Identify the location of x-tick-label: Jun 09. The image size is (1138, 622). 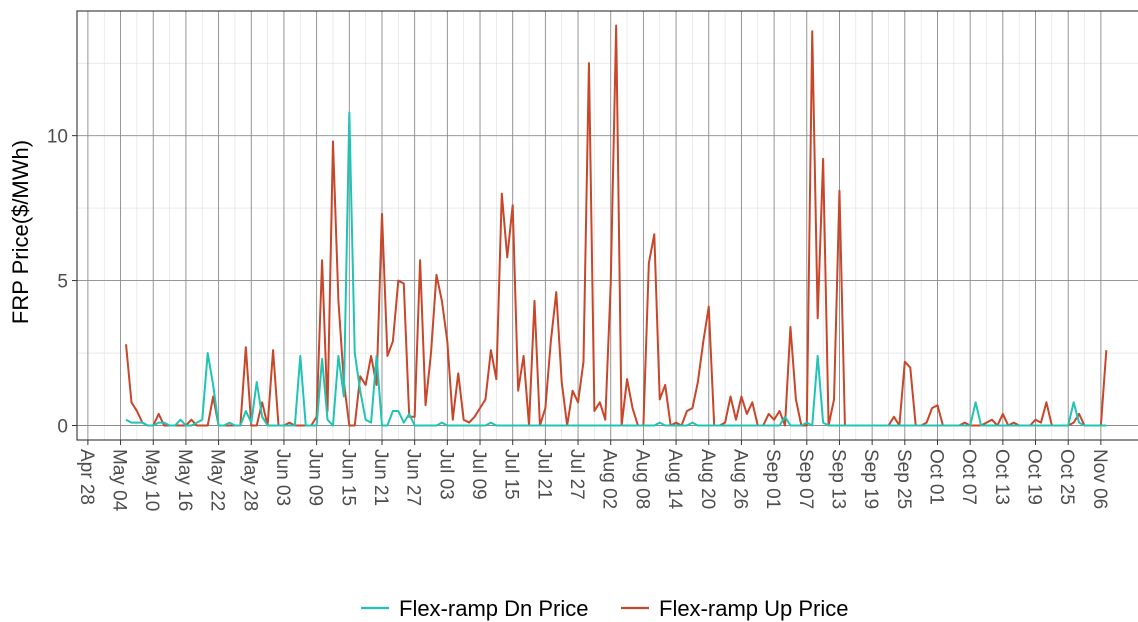
(315, 477).